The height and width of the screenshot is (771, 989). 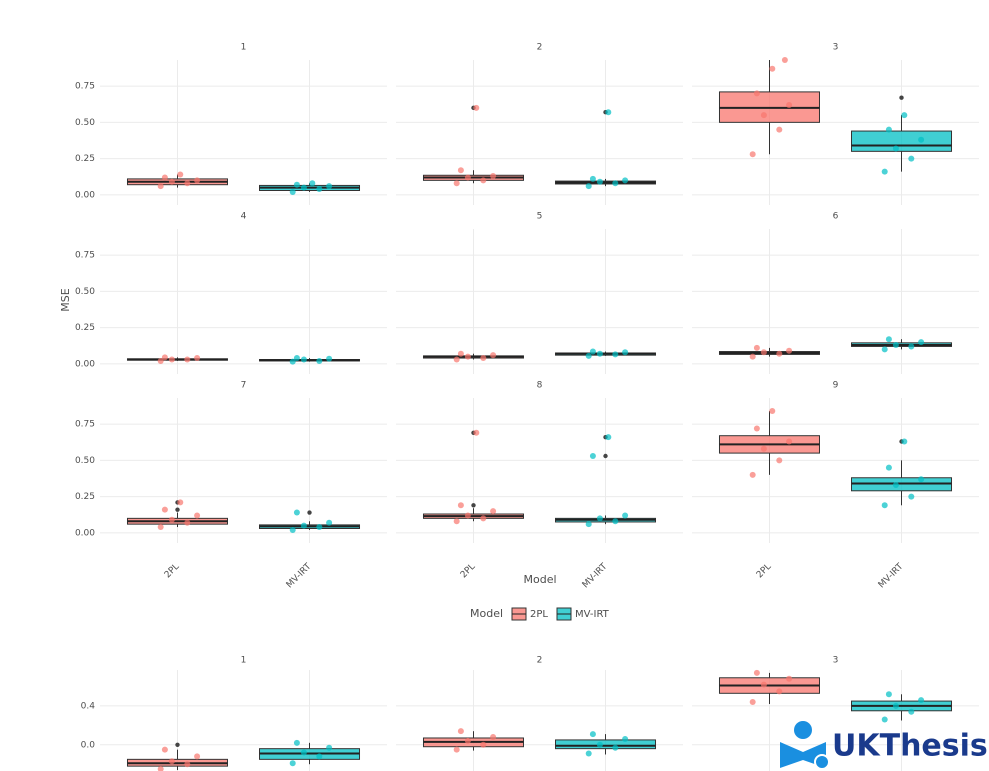 What do you see at coordinates (486, 613) in the screenshot?
I see `legend-title: Model` at bounding box center [486, 613].